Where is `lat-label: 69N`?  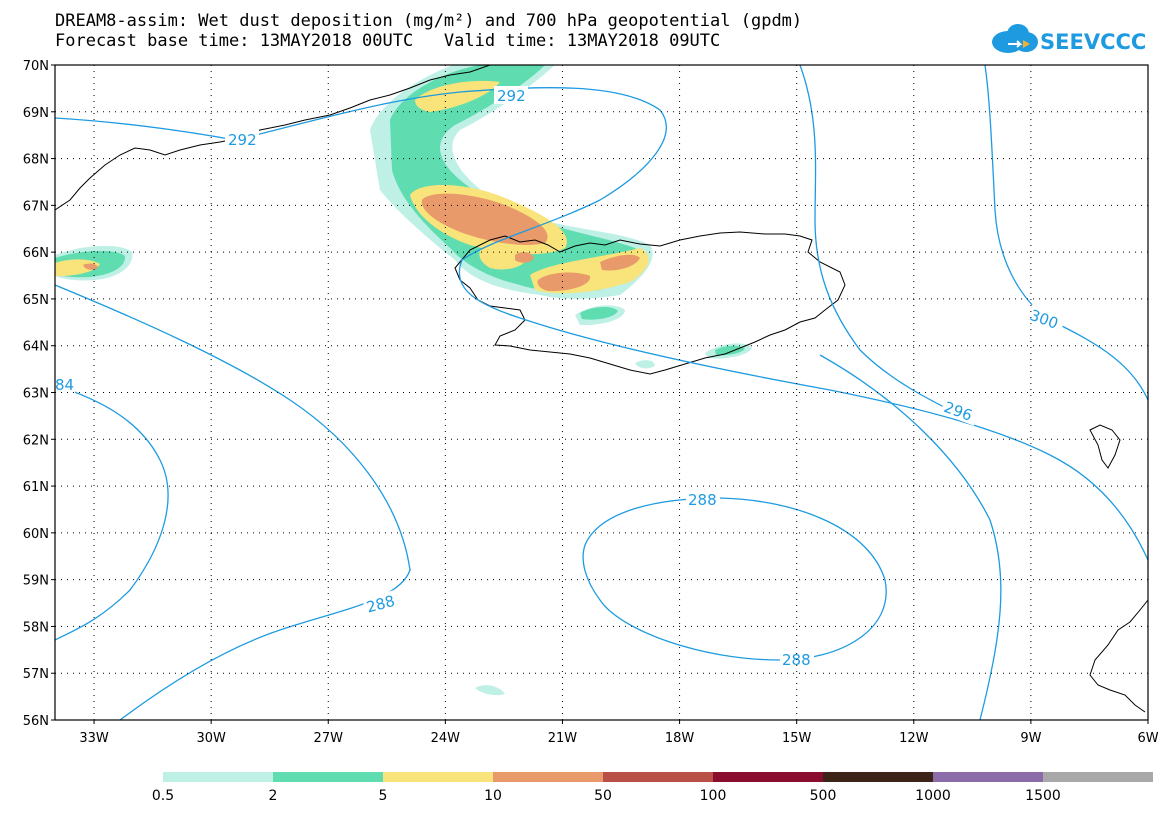 lat-label: 69N is located at coordinates (36, 113).